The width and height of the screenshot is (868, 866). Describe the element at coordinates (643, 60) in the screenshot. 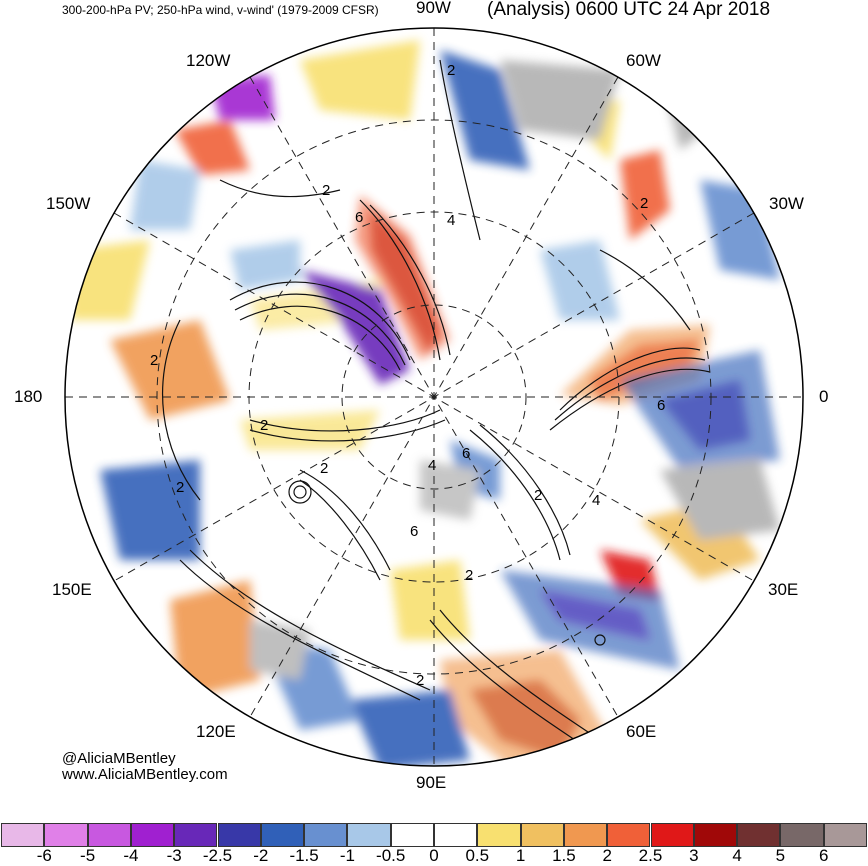

I see `lon-label-60w: 60W` at that location.